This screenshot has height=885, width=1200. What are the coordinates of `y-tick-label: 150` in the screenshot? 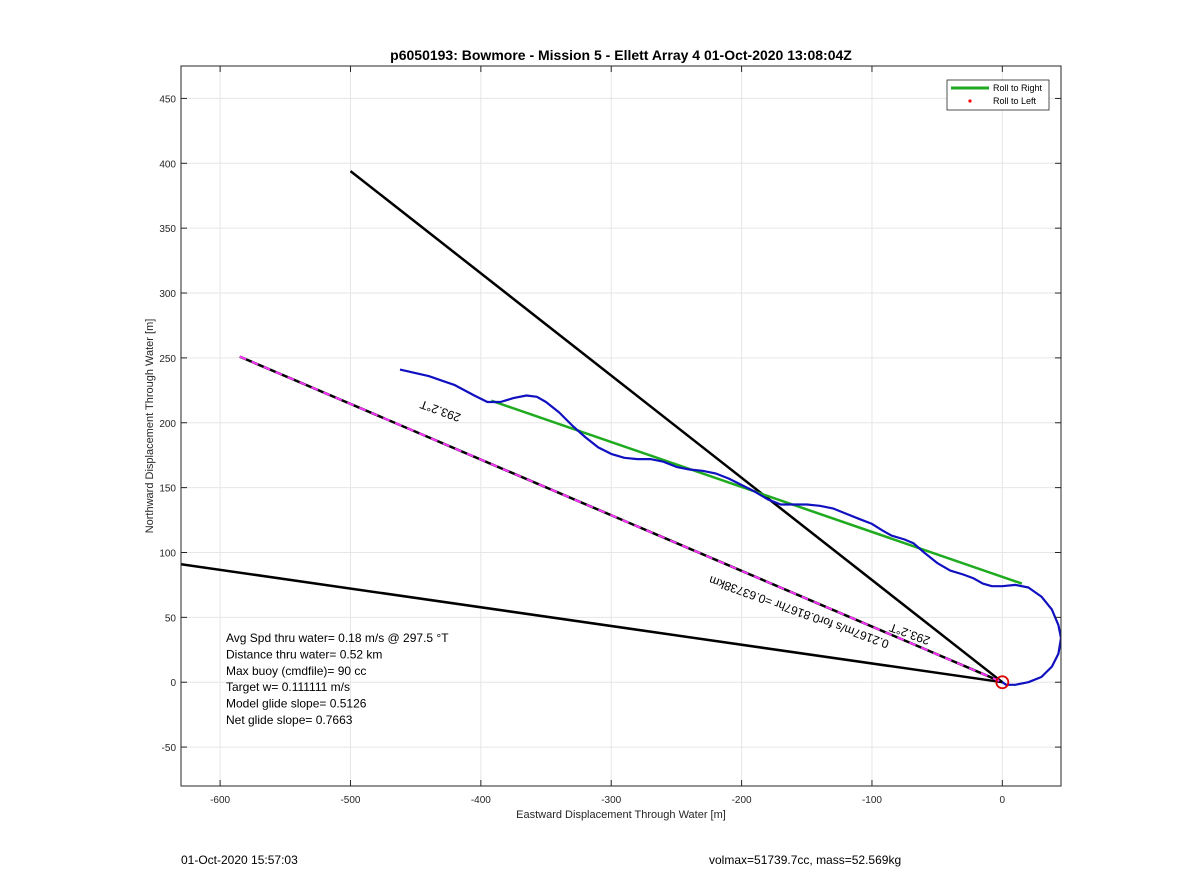 It's located at (167, 489).